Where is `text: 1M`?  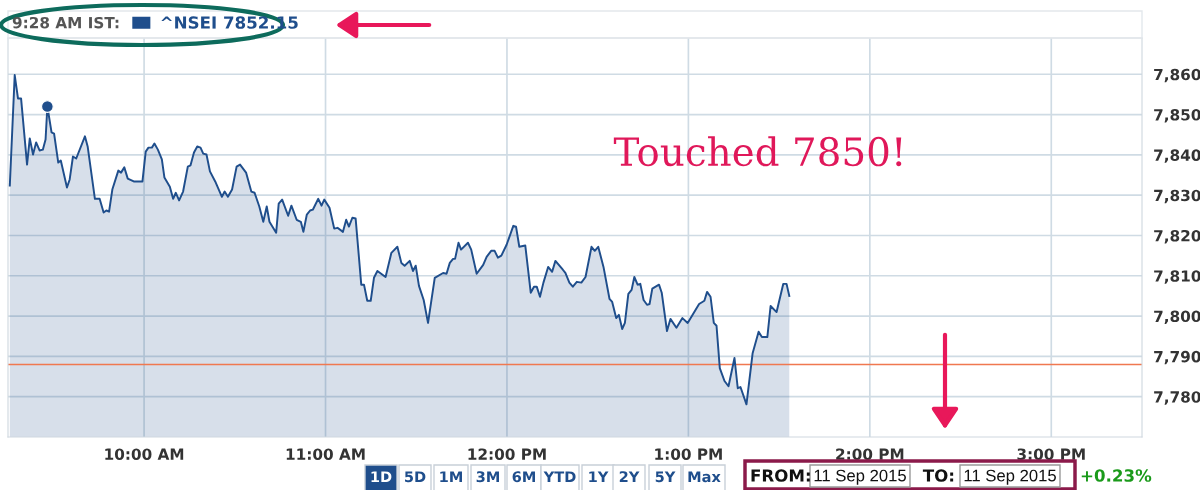
text: 1M is located at coordinates (451, 477).